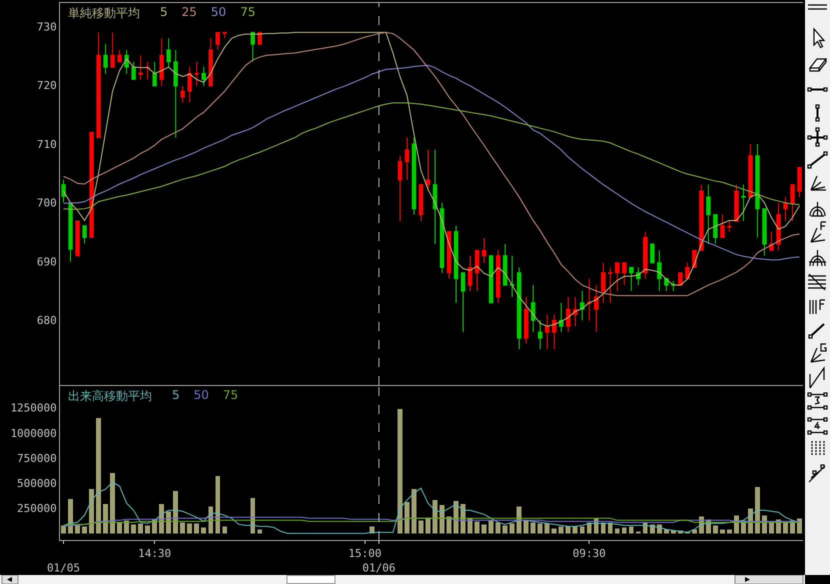 This screenshot has width=830, height=584. Describe the element at coordinates (46, 144) in the screenshot. I see `y-tick-label: 710` at that location.